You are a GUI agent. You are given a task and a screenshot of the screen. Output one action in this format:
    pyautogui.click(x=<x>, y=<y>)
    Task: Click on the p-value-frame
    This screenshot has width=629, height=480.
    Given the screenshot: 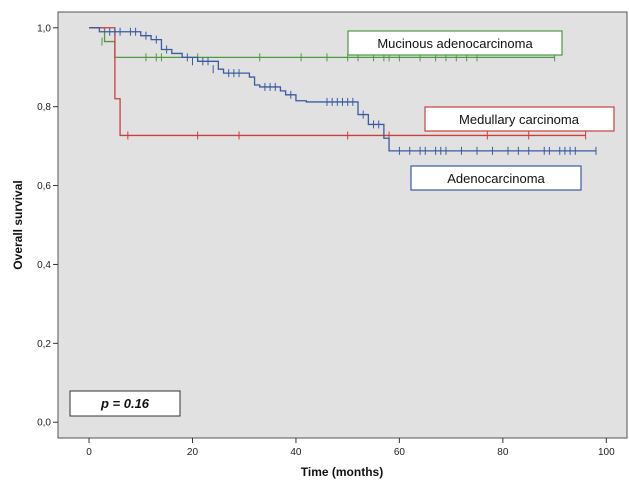 What is the action you would take?
    pyautogui.click(x=125, y=403)
    